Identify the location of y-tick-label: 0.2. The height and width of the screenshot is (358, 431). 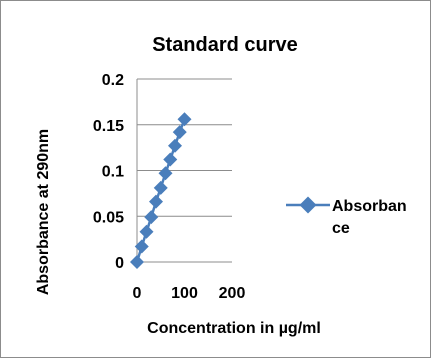
(113, 80).